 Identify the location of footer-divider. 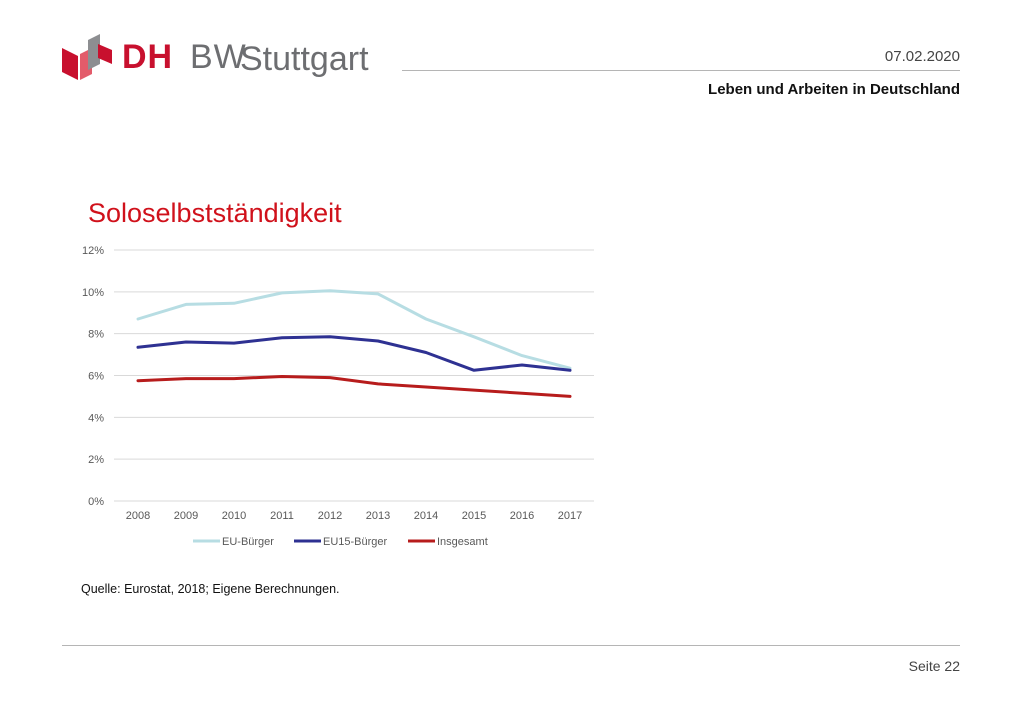
(511, 645).